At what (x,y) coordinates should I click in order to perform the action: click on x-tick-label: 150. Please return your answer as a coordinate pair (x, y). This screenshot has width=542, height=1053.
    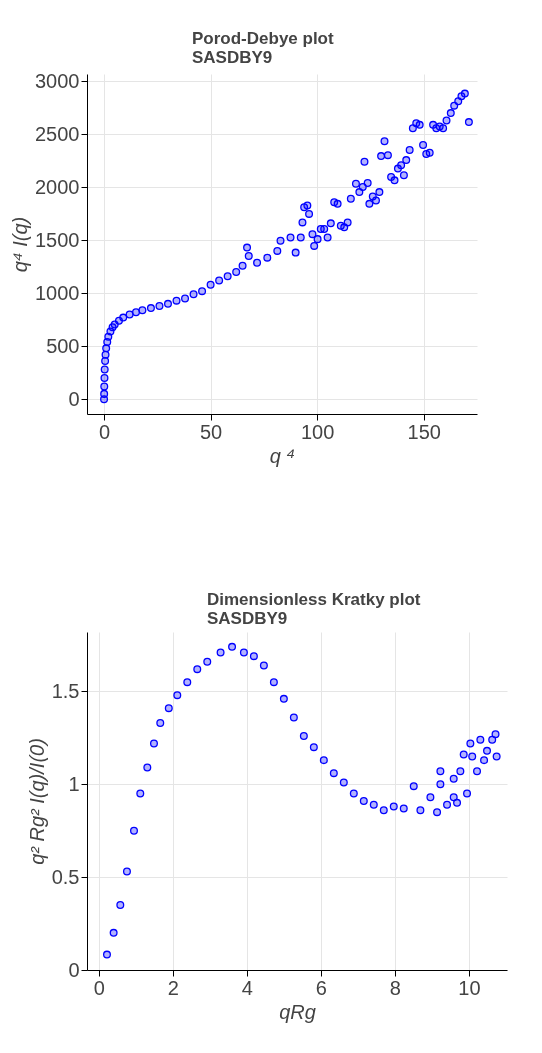
    Looking at the image, I should click on (424, 431).